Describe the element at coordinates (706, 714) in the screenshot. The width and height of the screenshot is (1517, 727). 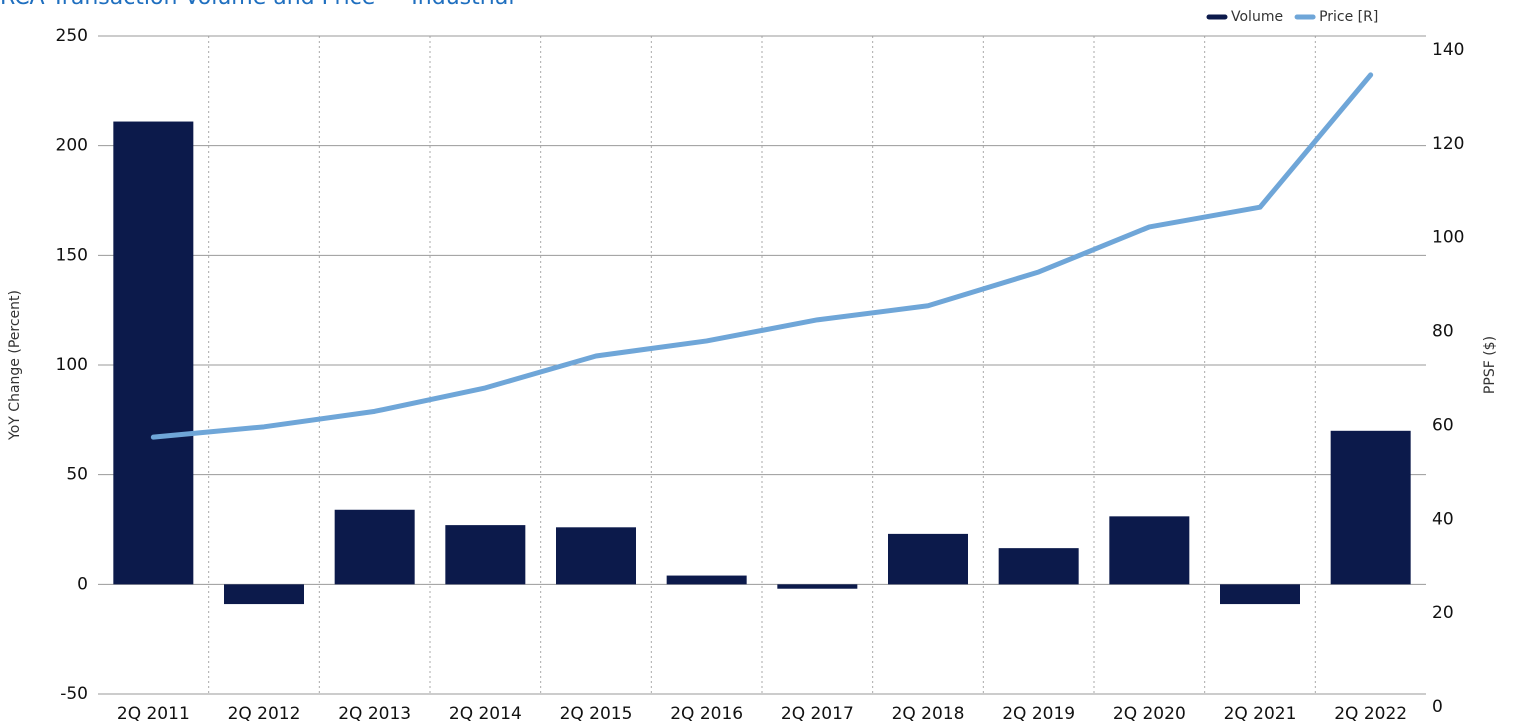
I see `x-tick-label: 2Q 2016` at that location.